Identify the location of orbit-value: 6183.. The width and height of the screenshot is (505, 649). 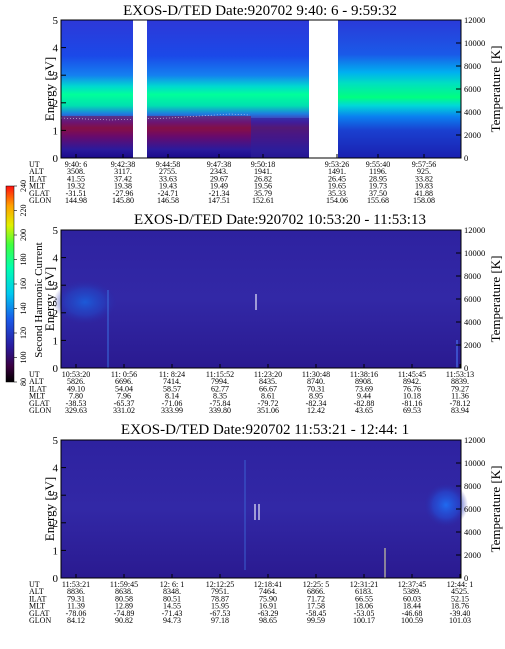
(364, 591).